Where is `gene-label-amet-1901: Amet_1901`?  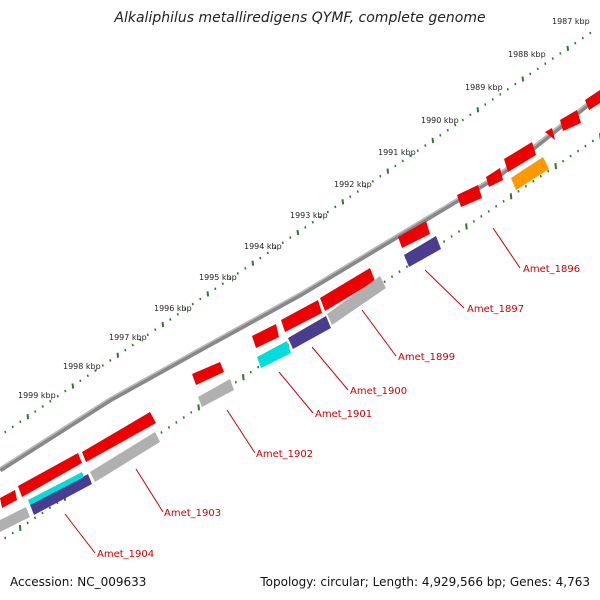
gene-label-amet-1901: Amet_1901 is located at coordinates (343, 414).